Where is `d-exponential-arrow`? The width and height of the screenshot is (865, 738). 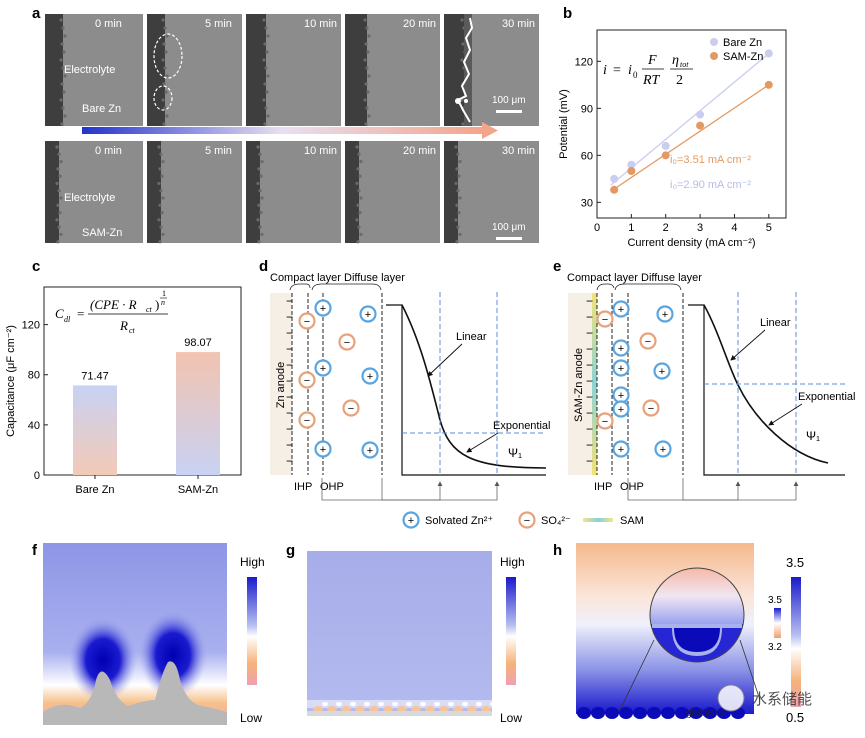 d-exponential-arrow is located at coordinates (482, 442).